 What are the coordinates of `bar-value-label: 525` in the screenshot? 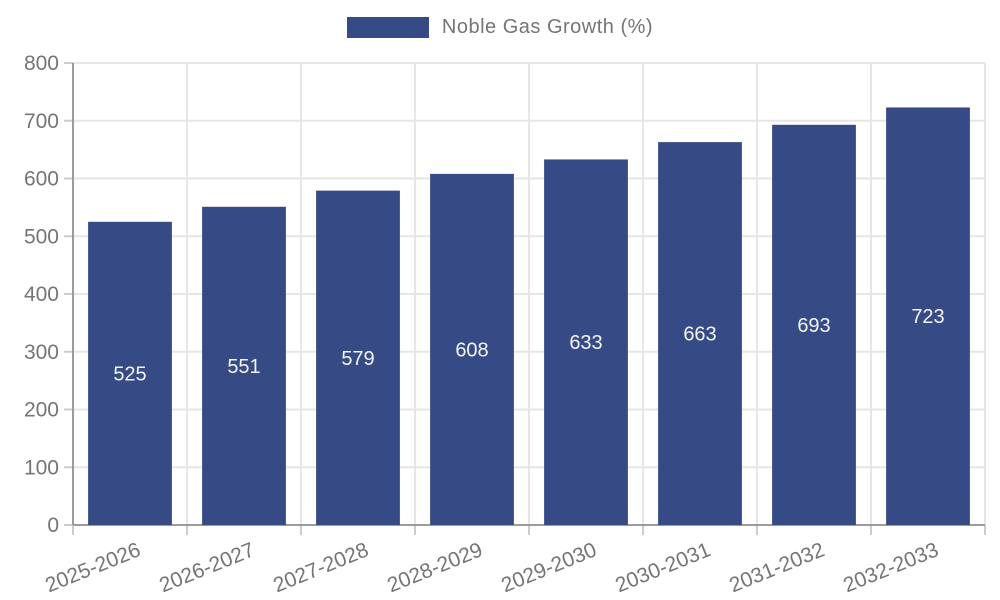 It's located at (129, 374).